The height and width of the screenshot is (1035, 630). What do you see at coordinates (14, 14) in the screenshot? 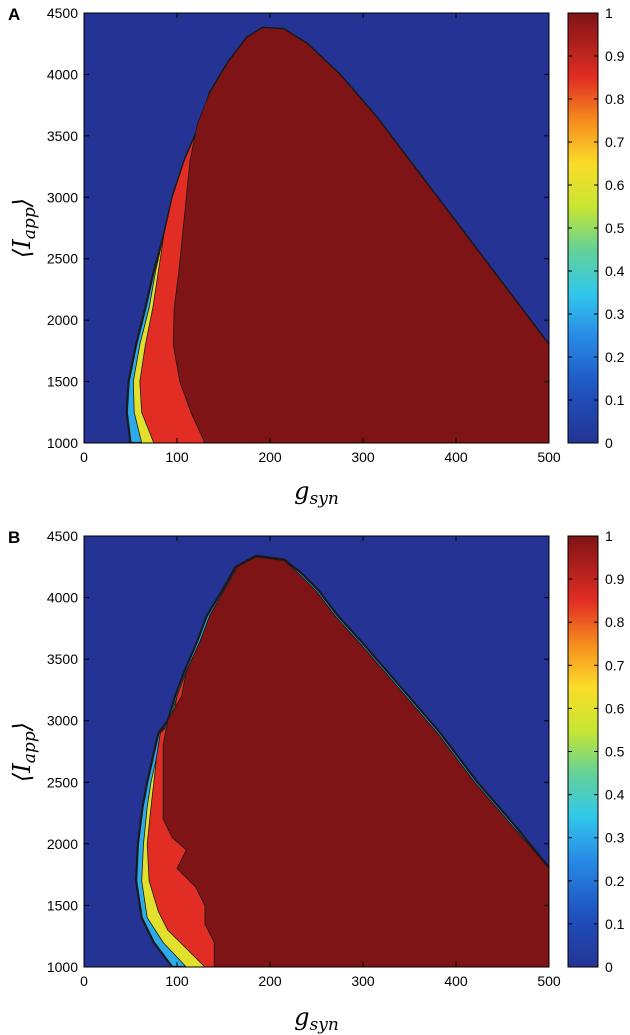
I see `panel-letter: A` at bounding box center [14, 14].